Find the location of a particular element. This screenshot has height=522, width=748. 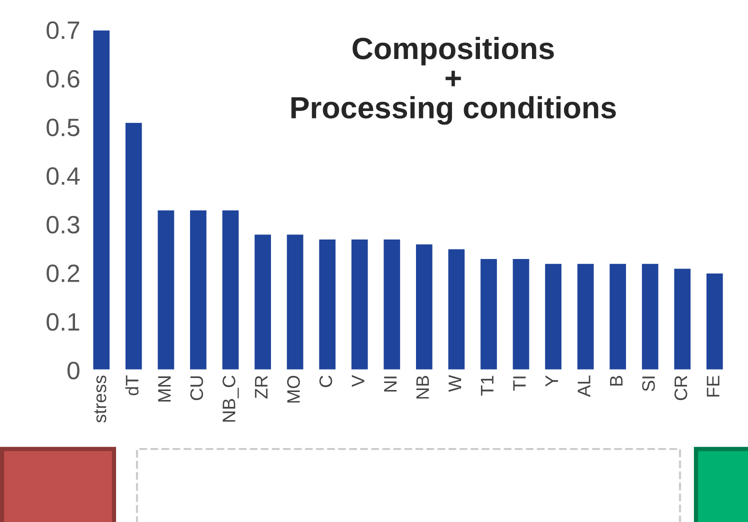

y-tick-label: 0.5 is located at coordinates (63, 127).